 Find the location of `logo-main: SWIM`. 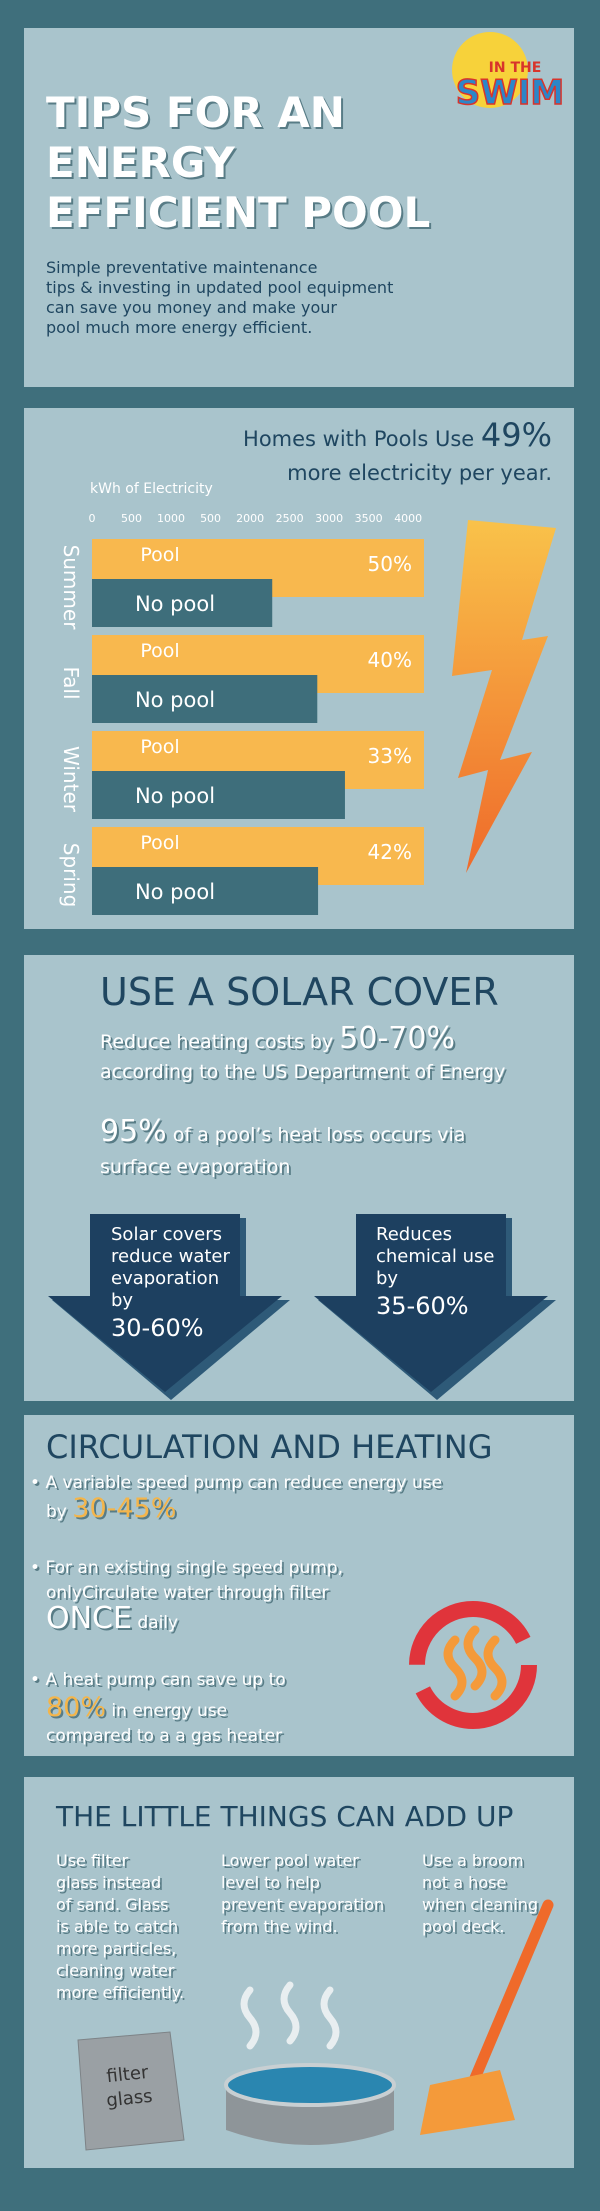

logo-main: SWIM is located at coordinates (510, 93).